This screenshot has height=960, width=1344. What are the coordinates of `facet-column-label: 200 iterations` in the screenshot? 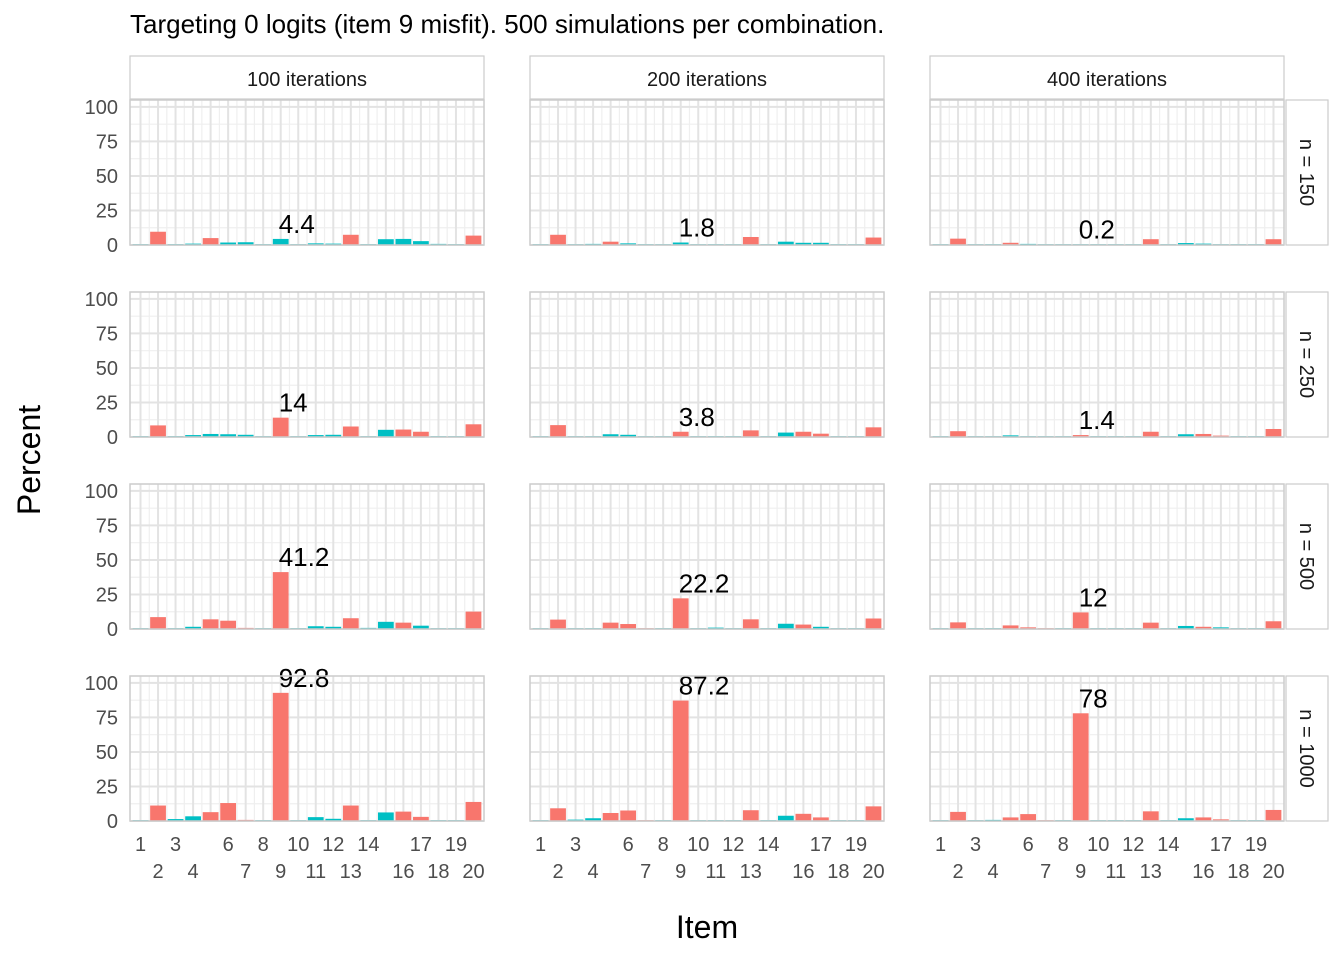 It's located at (707, 80).